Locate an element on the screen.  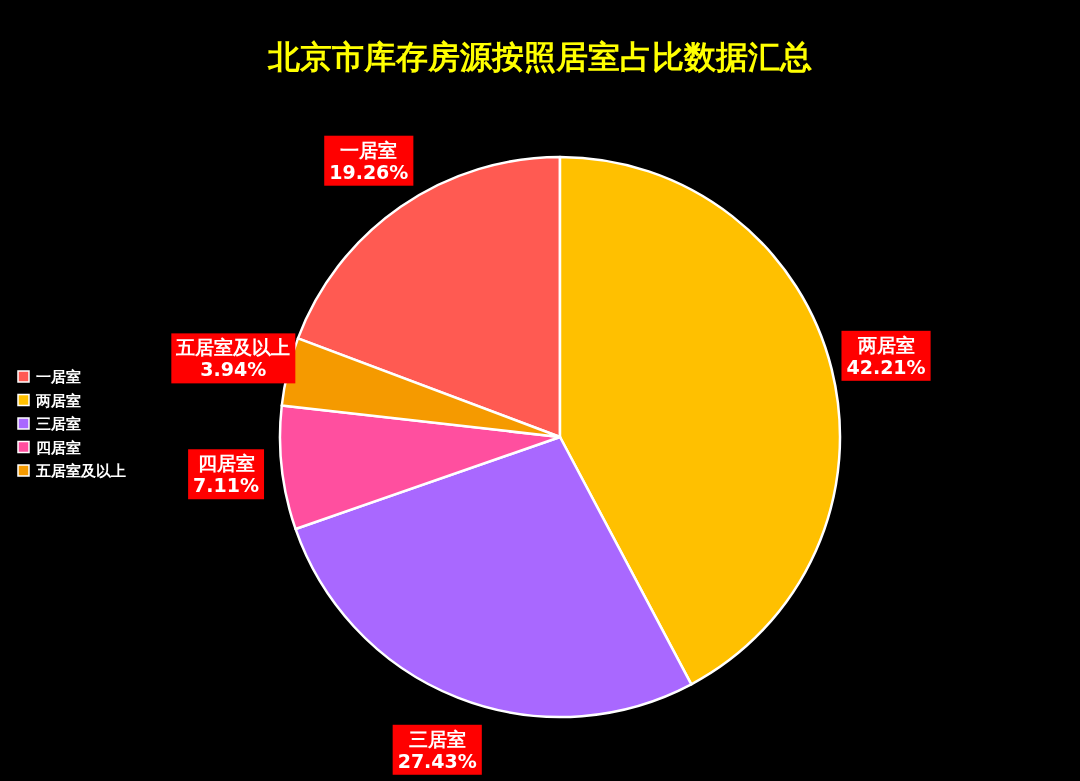
legend-label: 四居室 is located at coordinates (58, 447).